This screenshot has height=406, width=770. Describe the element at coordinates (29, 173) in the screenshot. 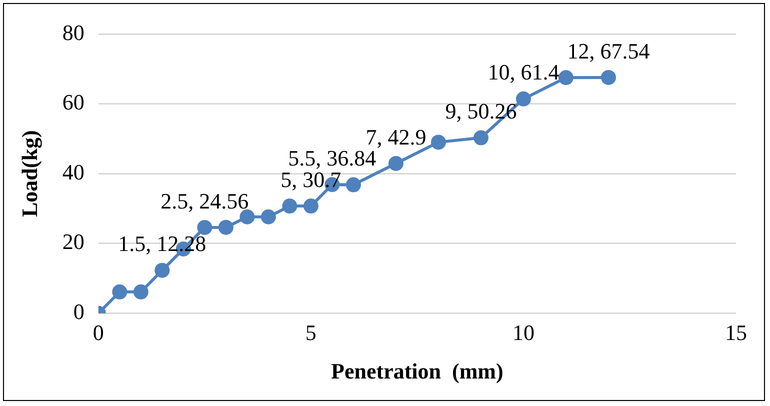

I see `y-axis-title: Load(kg)` at that location.